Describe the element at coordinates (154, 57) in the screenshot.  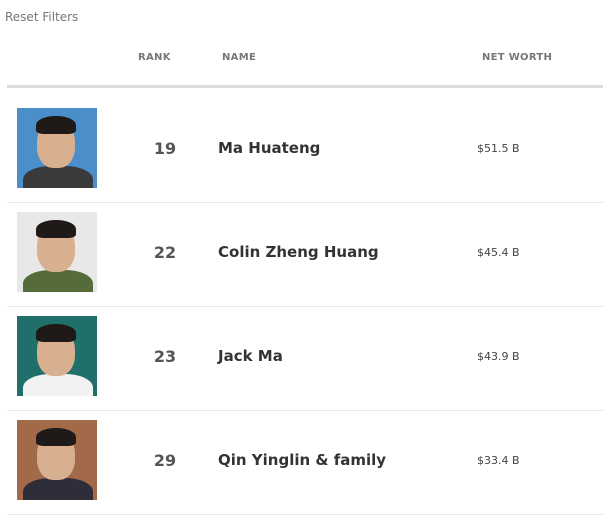
I see `column-header-rank: RANK` at that location.